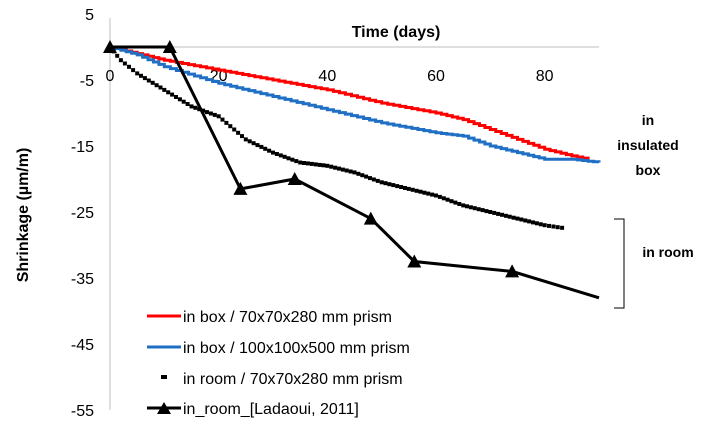 This screenshot has width=708, height=423. What do you see at coordinates (23, 215) in the screenshot?
I see `y-axis-title: Shrinkage (µm/m)` at bounding box center [23, 215].